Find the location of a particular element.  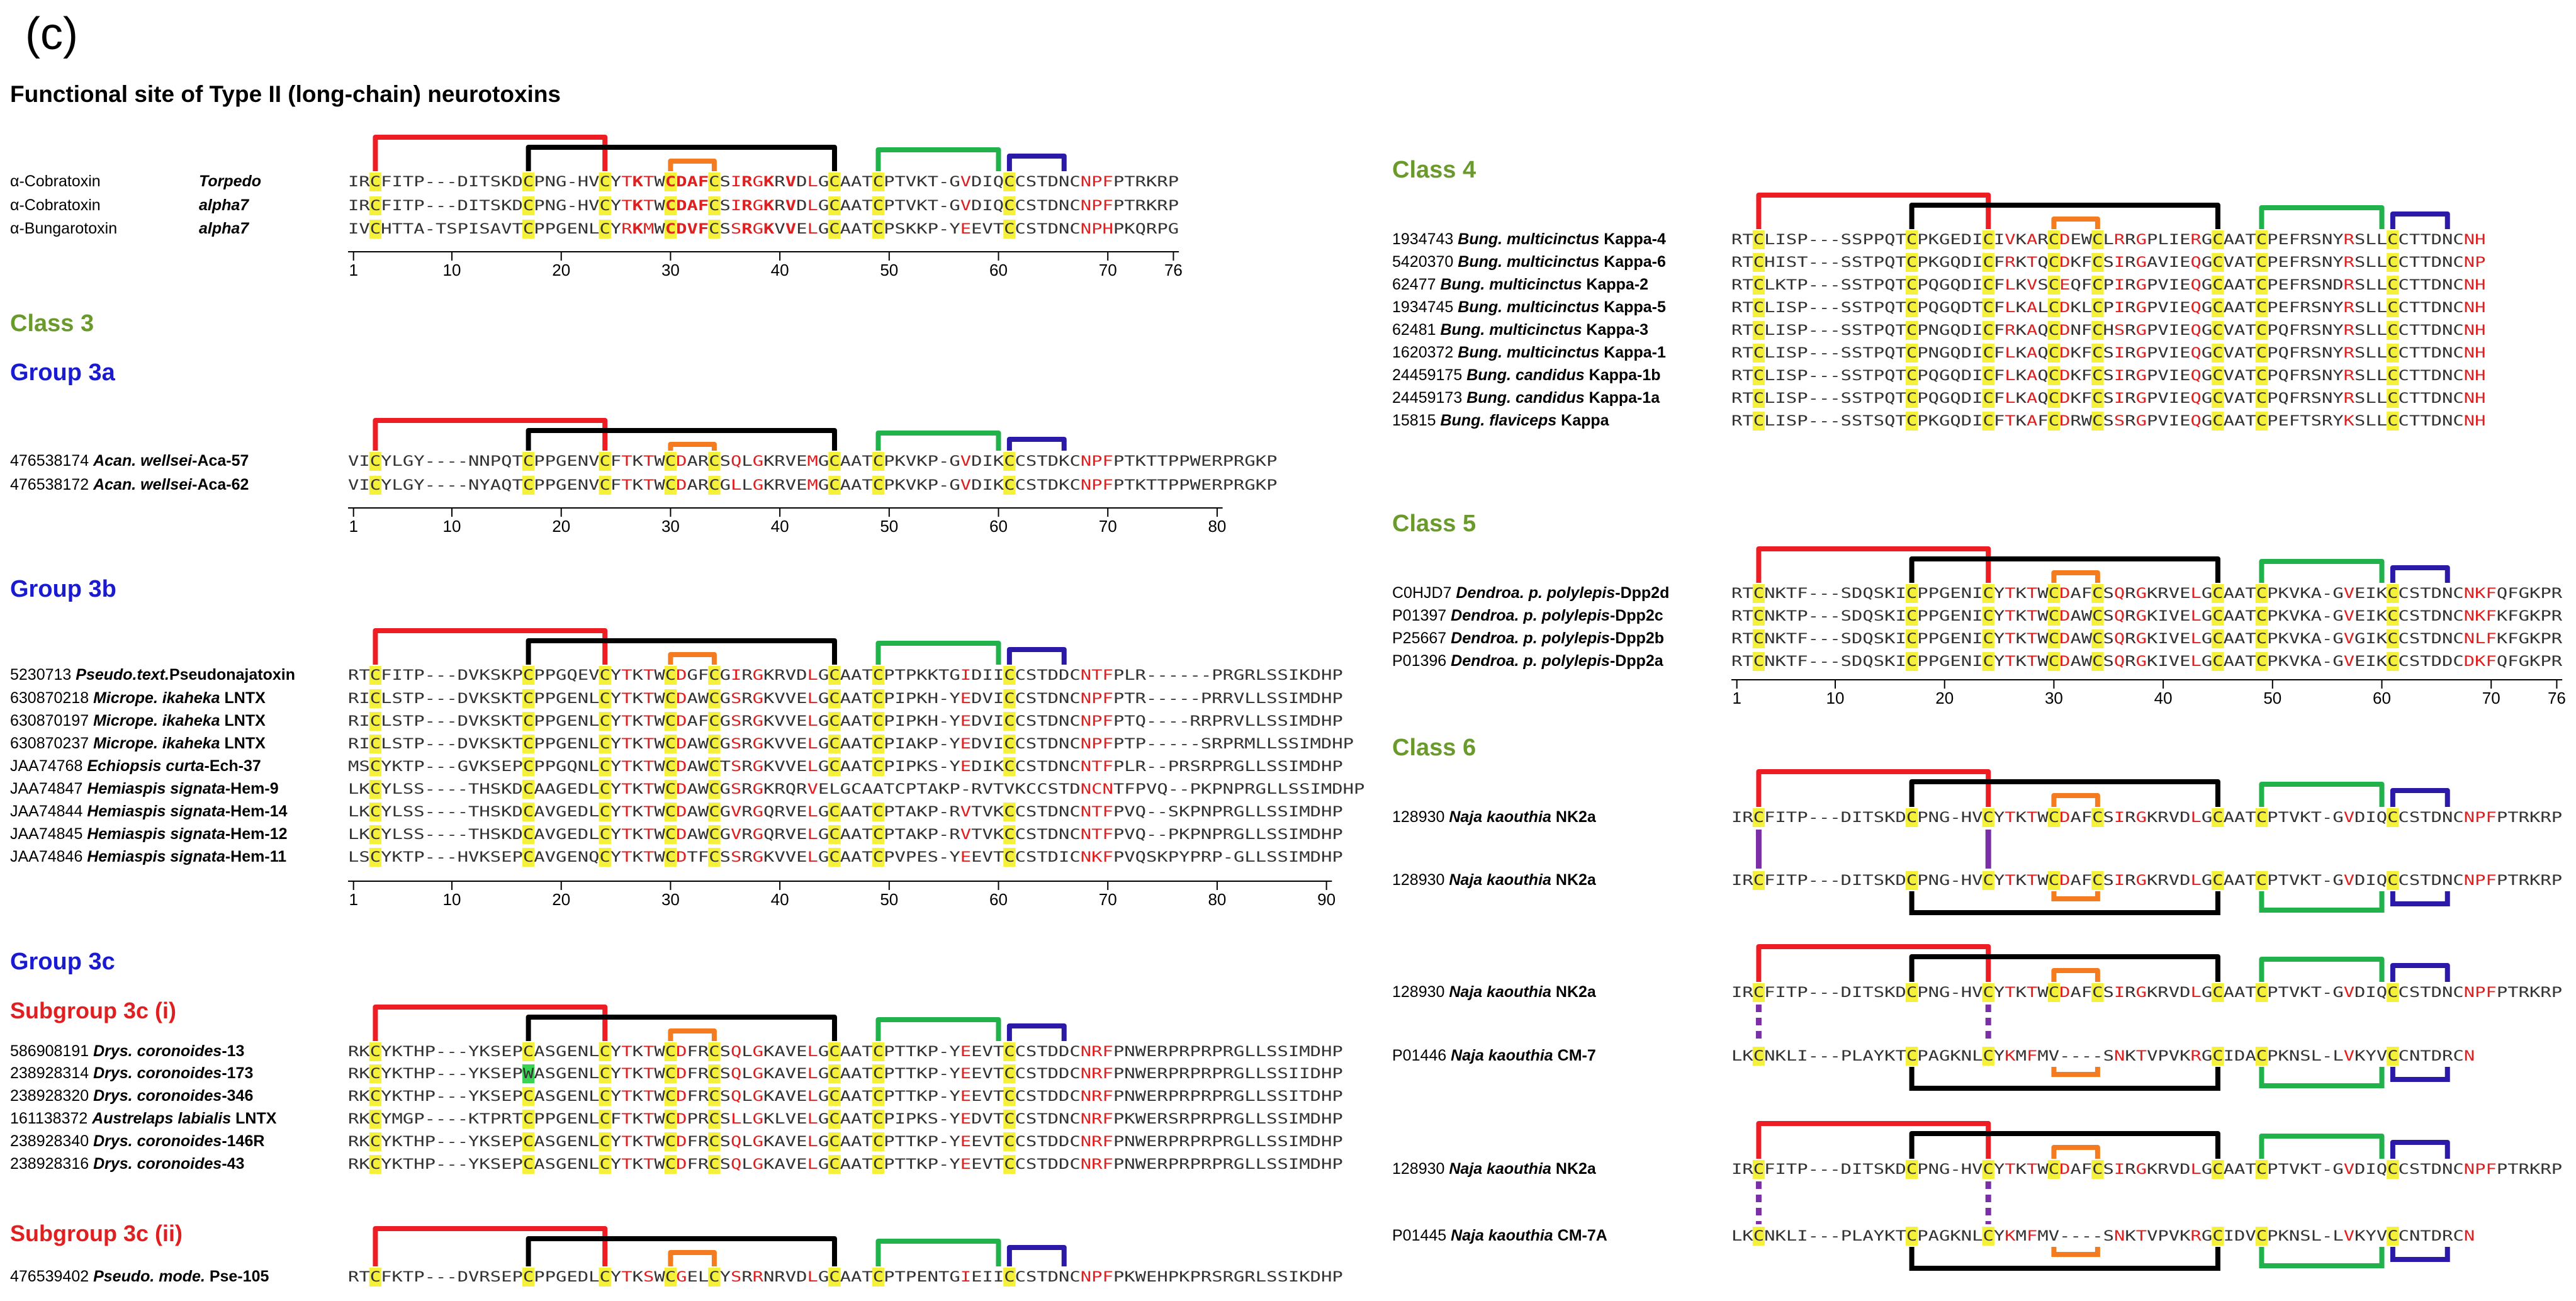

class4-heading: Class 4 is located at coordinates (1434, 170).